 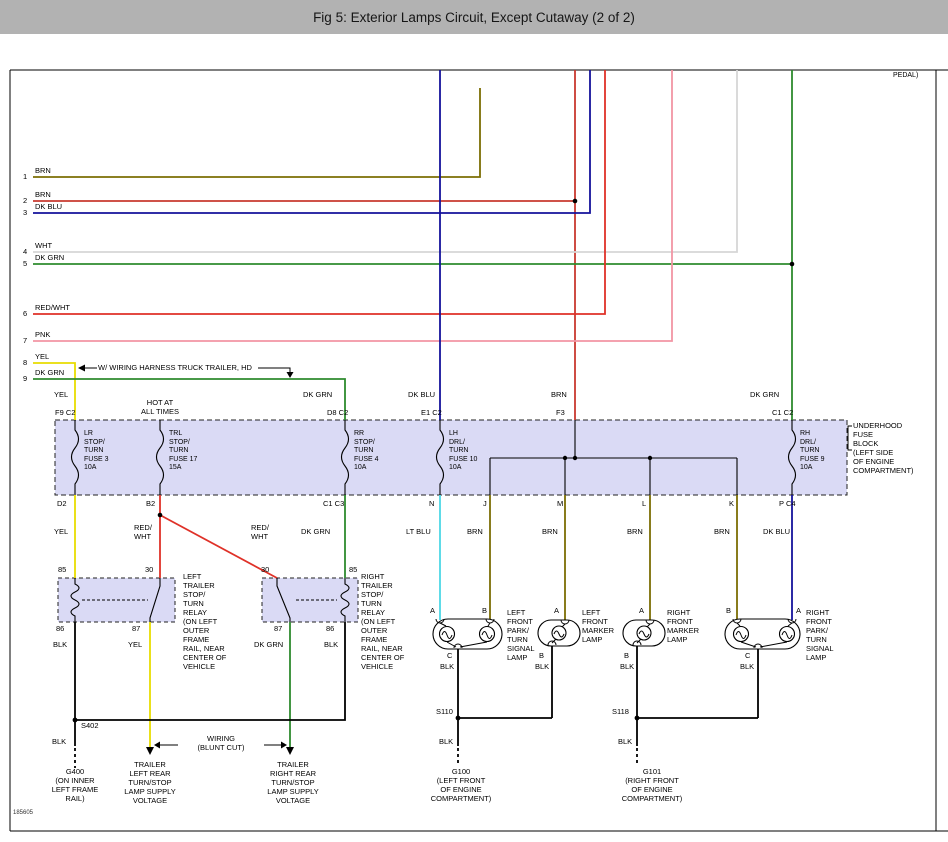 I want to click on below-label-ltblu: LT BLU, so click(x=418, y=531).